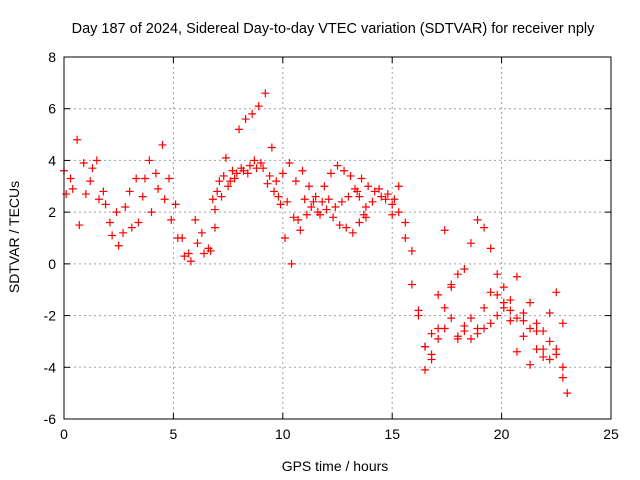  I want to click on y-tick-label: 4, so click(52, 160).